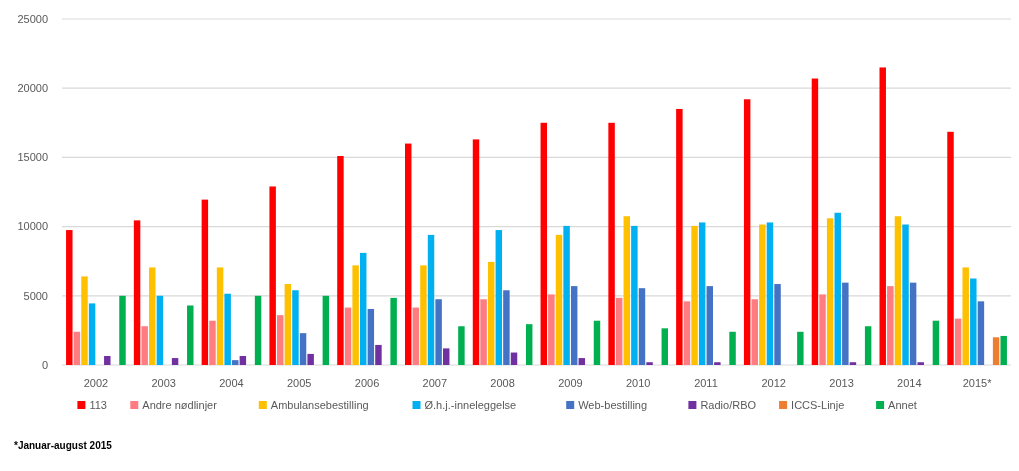 This screenshot has height=471, width=1019. What do you see at coordinates (977, 383) in the screenshot?
I see `x-tick-label: 2015*` at bounding box center [977, 383].